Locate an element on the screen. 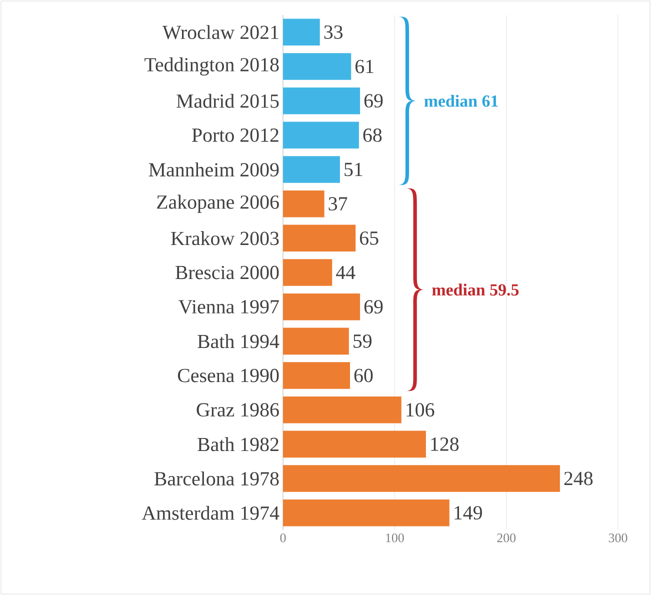 The image size is (651, 595). y-tick-label: Zakopane 2006 is located at coordinates (218, 203).